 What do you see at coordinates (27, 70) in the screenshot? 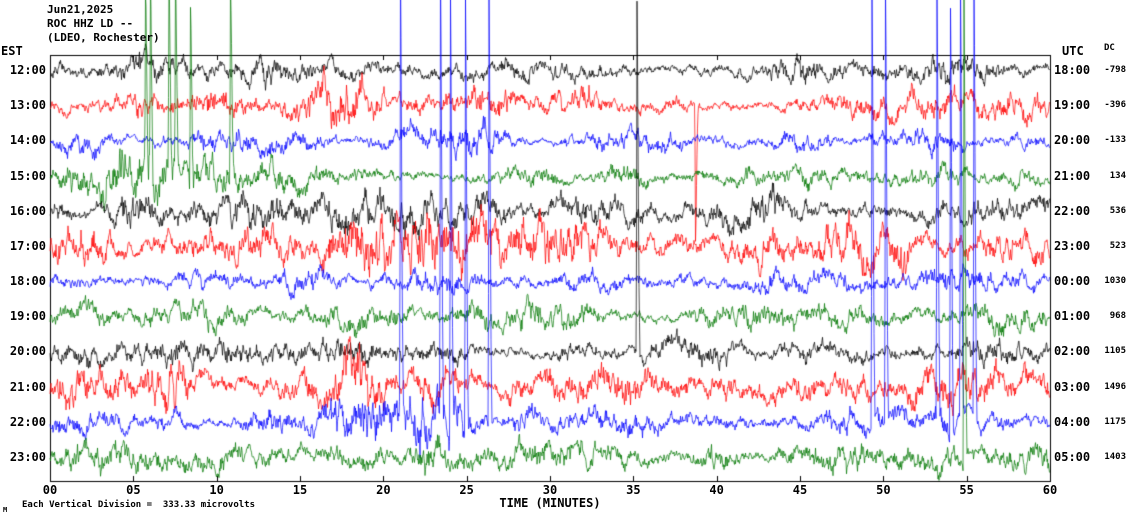
I see `est-time-label: 12:00` at bounding box center [27, 70].